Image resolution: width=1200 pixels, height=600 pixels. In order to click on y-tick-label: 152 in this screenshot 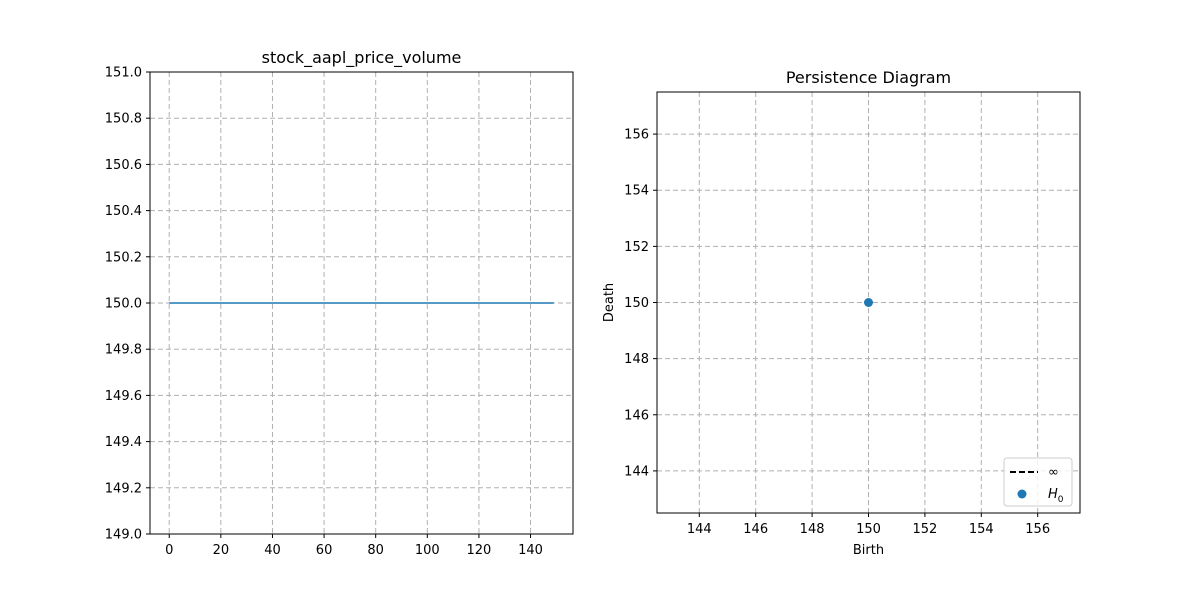, I will do `click(636, 247)`.